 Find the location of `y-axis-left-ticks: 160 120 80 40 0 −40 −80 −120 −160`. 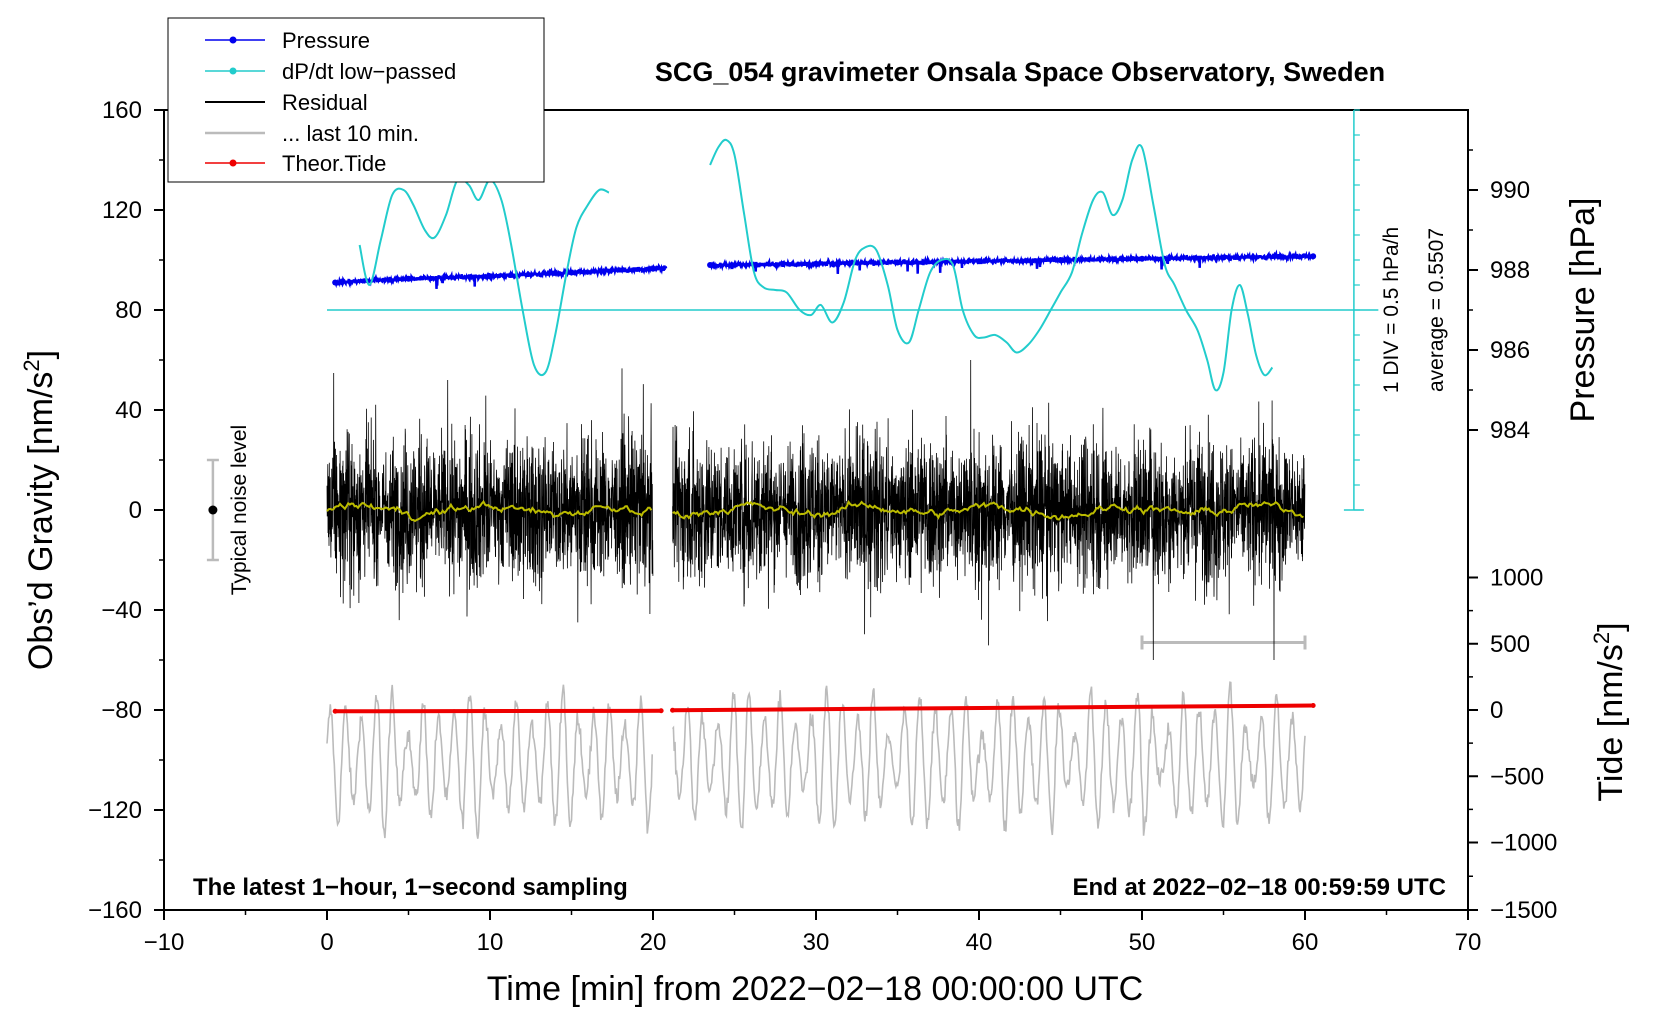

y-axis-left-ticks: 160 120 80 40 0 −40 −80 −120 −160 is located at coordinates (126, 510).